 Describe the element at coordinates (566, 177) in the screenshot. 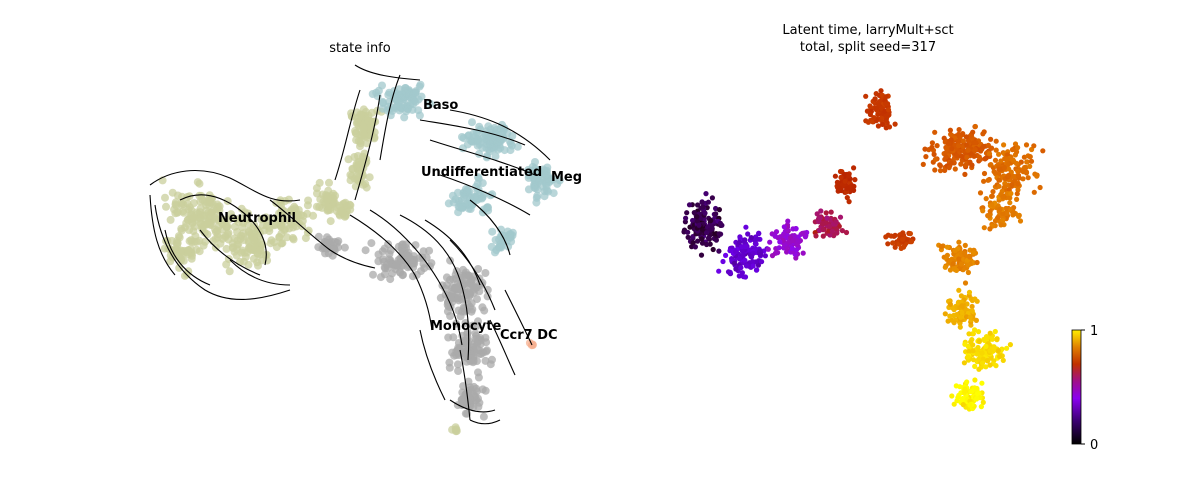

I see `cluster-label-meg: Meg` at that location.